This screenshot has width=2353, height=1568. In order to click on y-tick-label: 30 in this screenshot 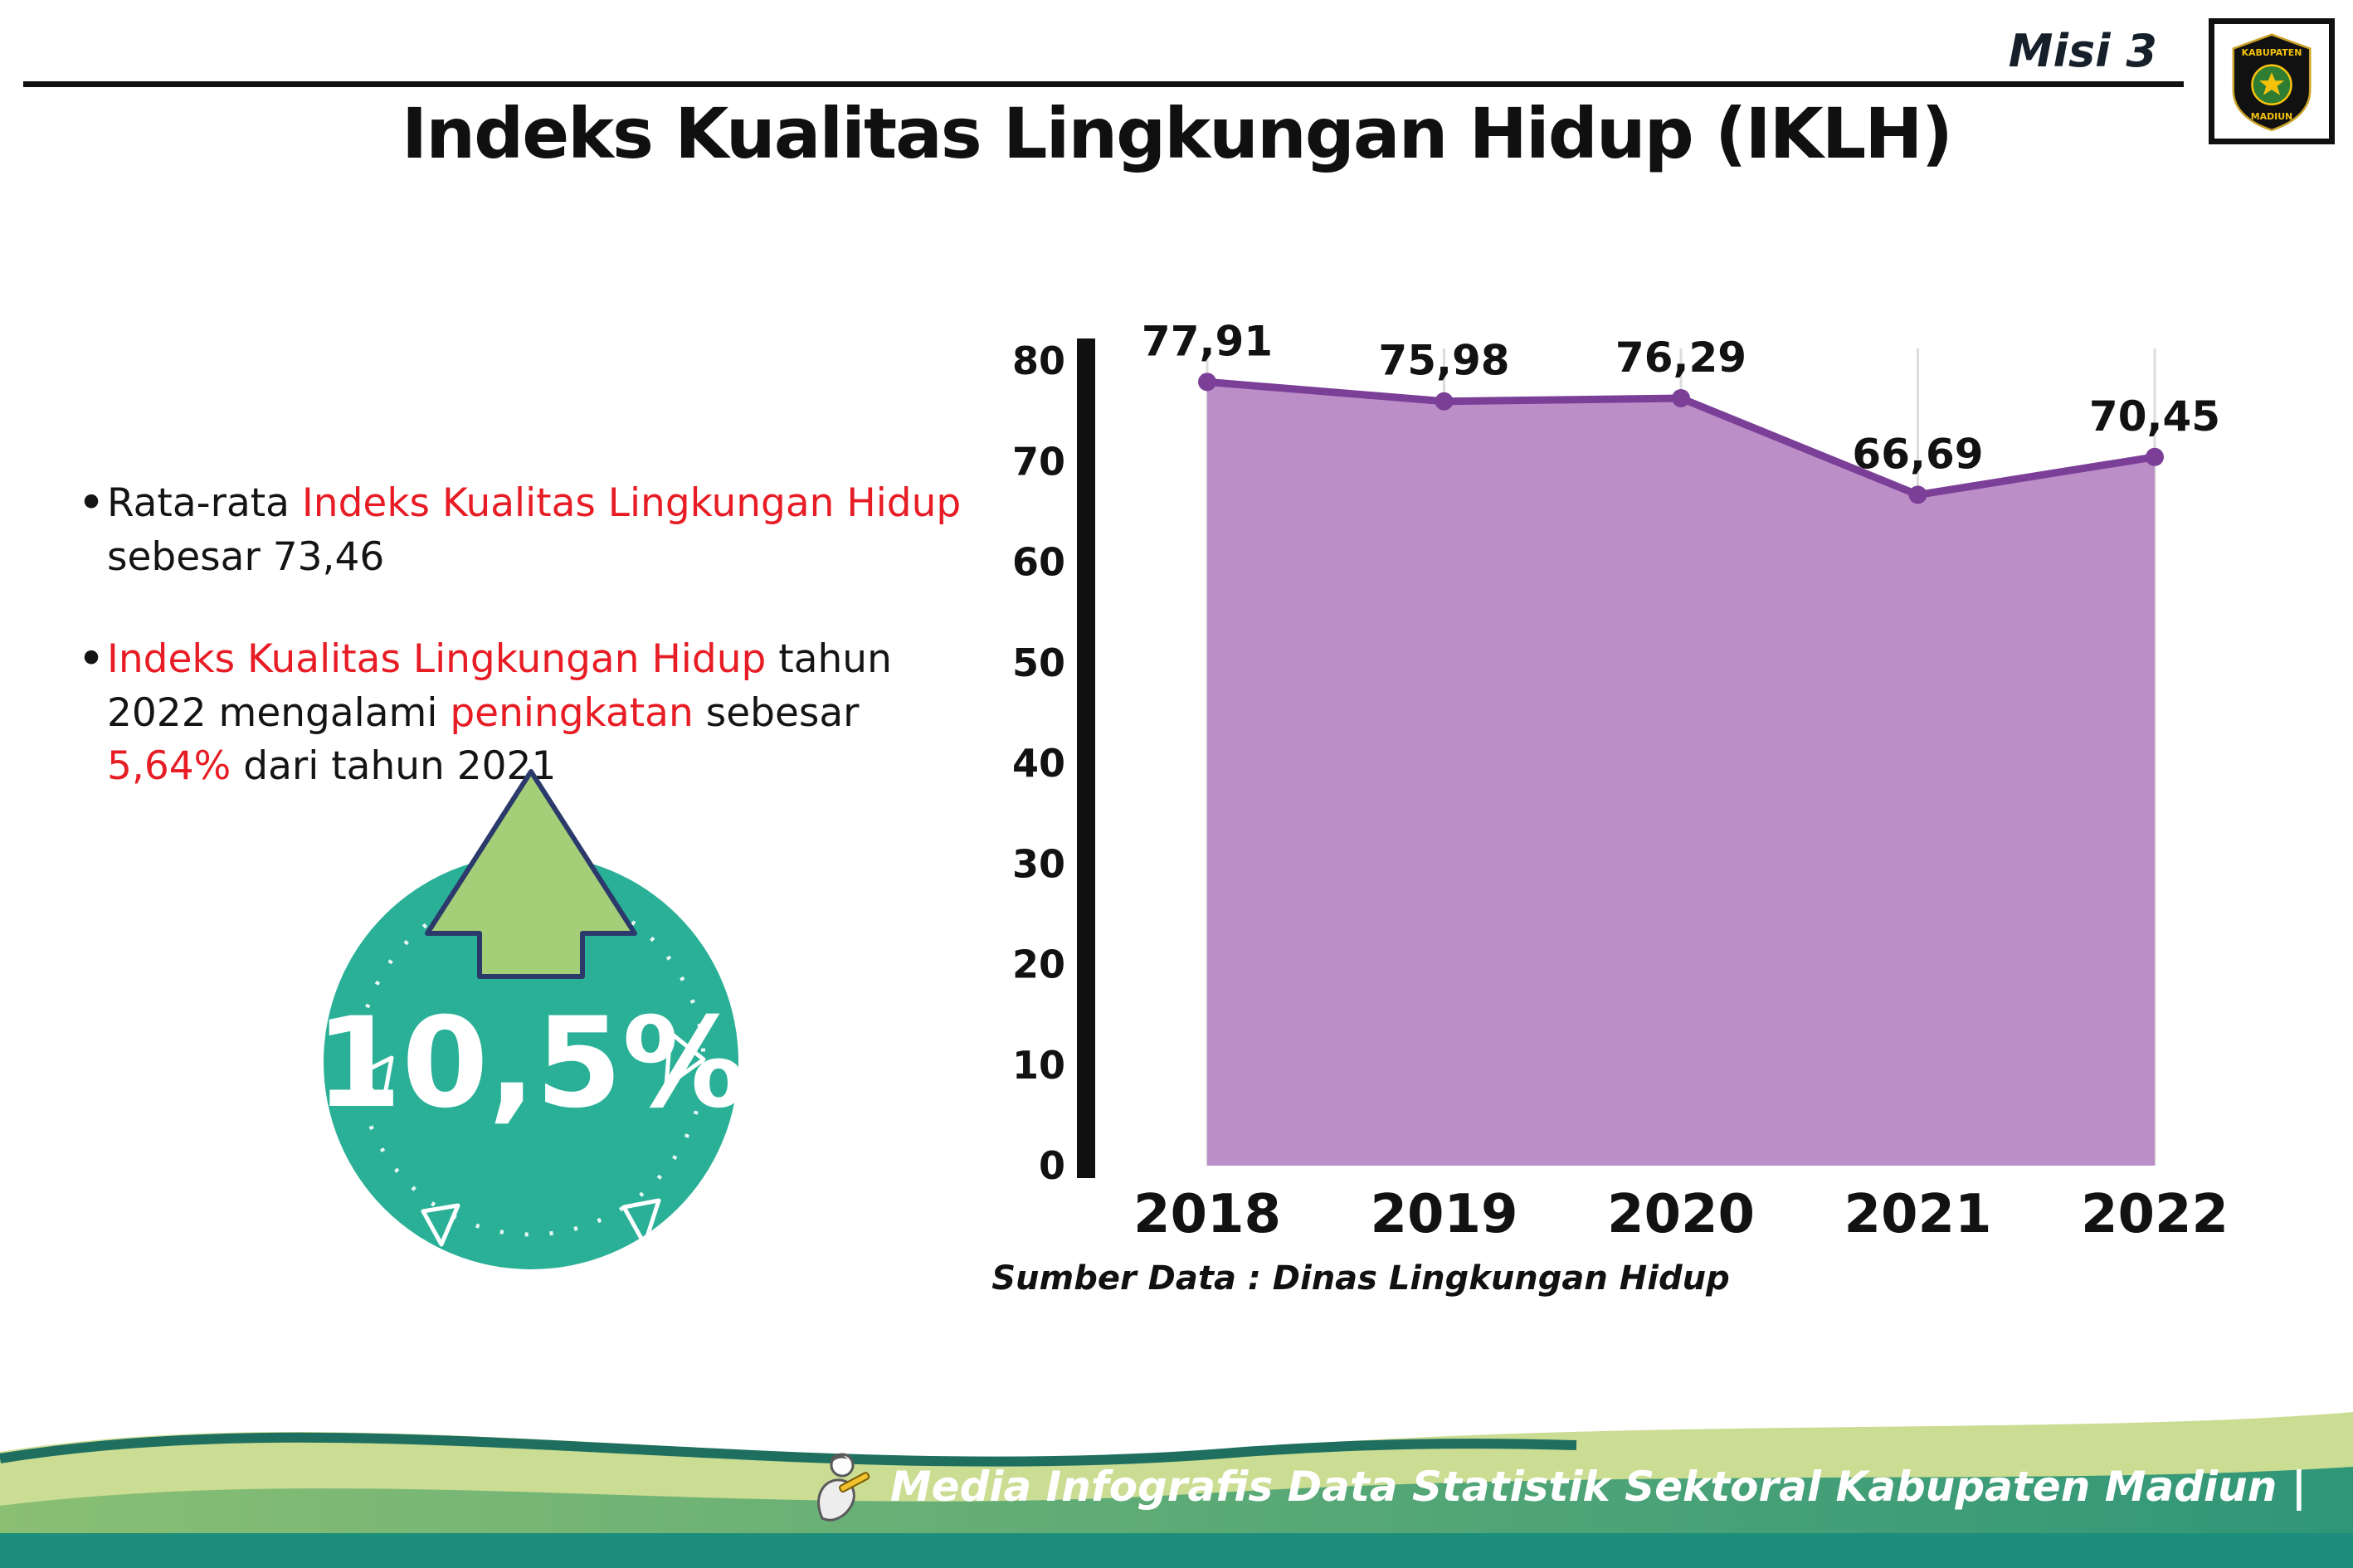, I will do `click(1038, 863)`.